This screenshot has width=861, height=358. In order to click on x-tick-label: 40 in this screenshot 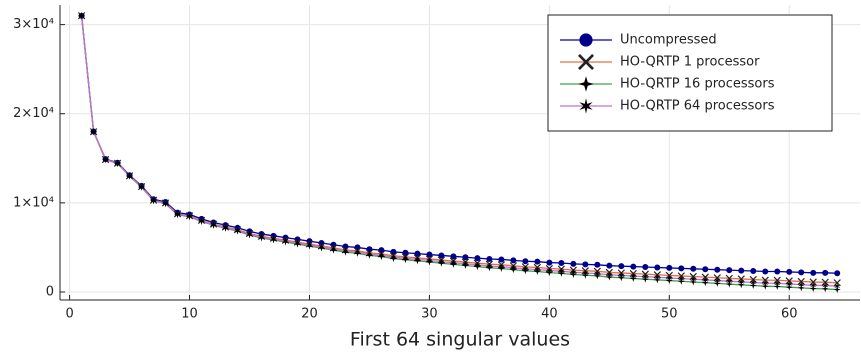, I will do `click(549, 314)`.